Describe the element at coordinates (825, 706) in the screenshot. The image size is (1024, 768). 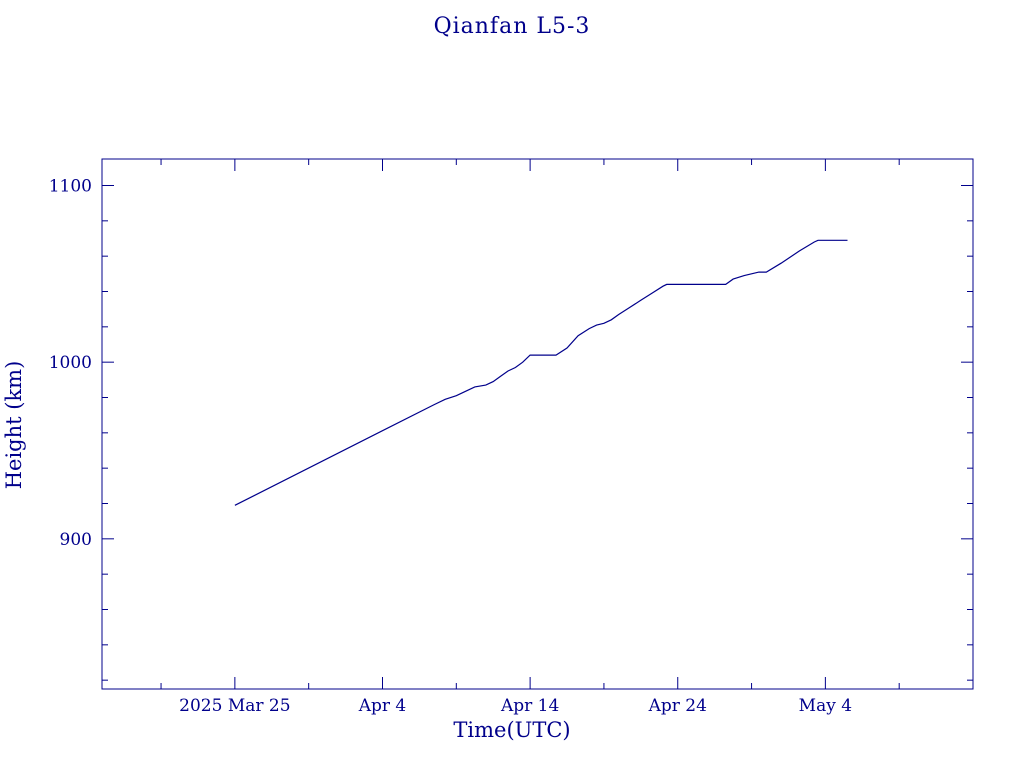
I see `x-tick-label: May 4` at that location.